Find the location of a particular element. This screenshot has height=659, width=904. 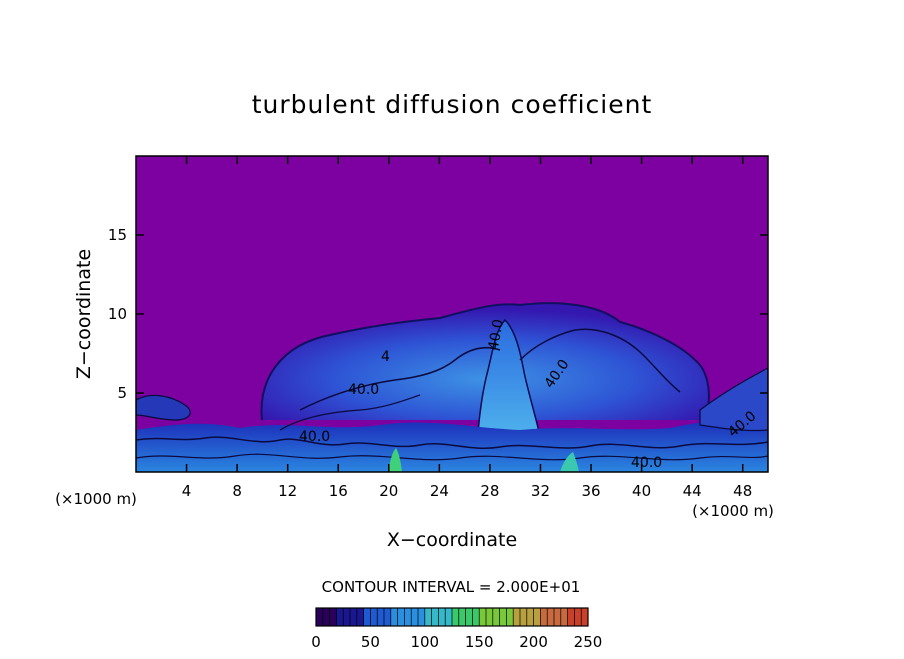

contour-interval: CONTOUR INTERVAL = 2.000E+01 is located at coordinates (451, 587).